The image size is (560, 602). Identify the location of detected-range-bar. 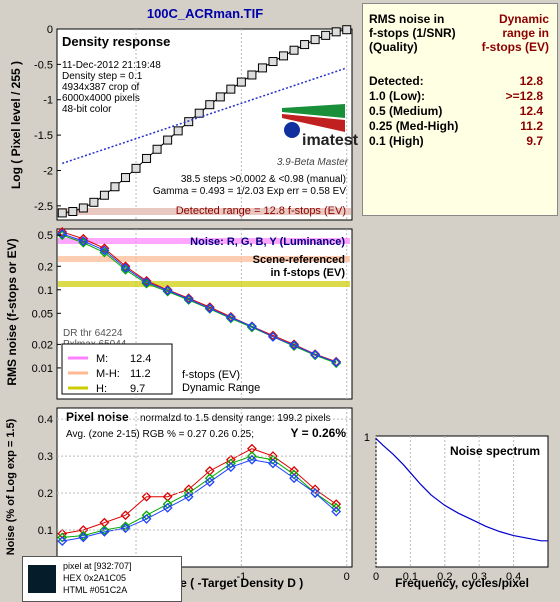
(204, 211).